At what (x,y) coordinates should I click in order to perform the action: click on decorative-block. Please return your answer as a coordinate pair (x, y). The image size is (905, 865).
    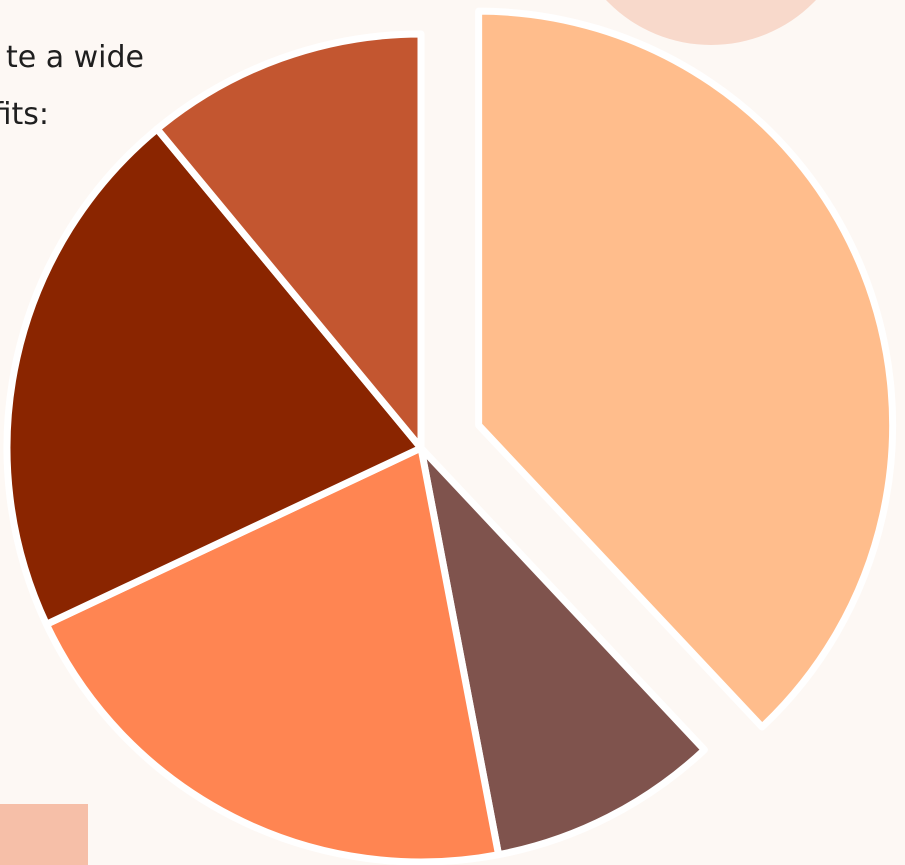
    Looking at the image, I should click on (44, 834).